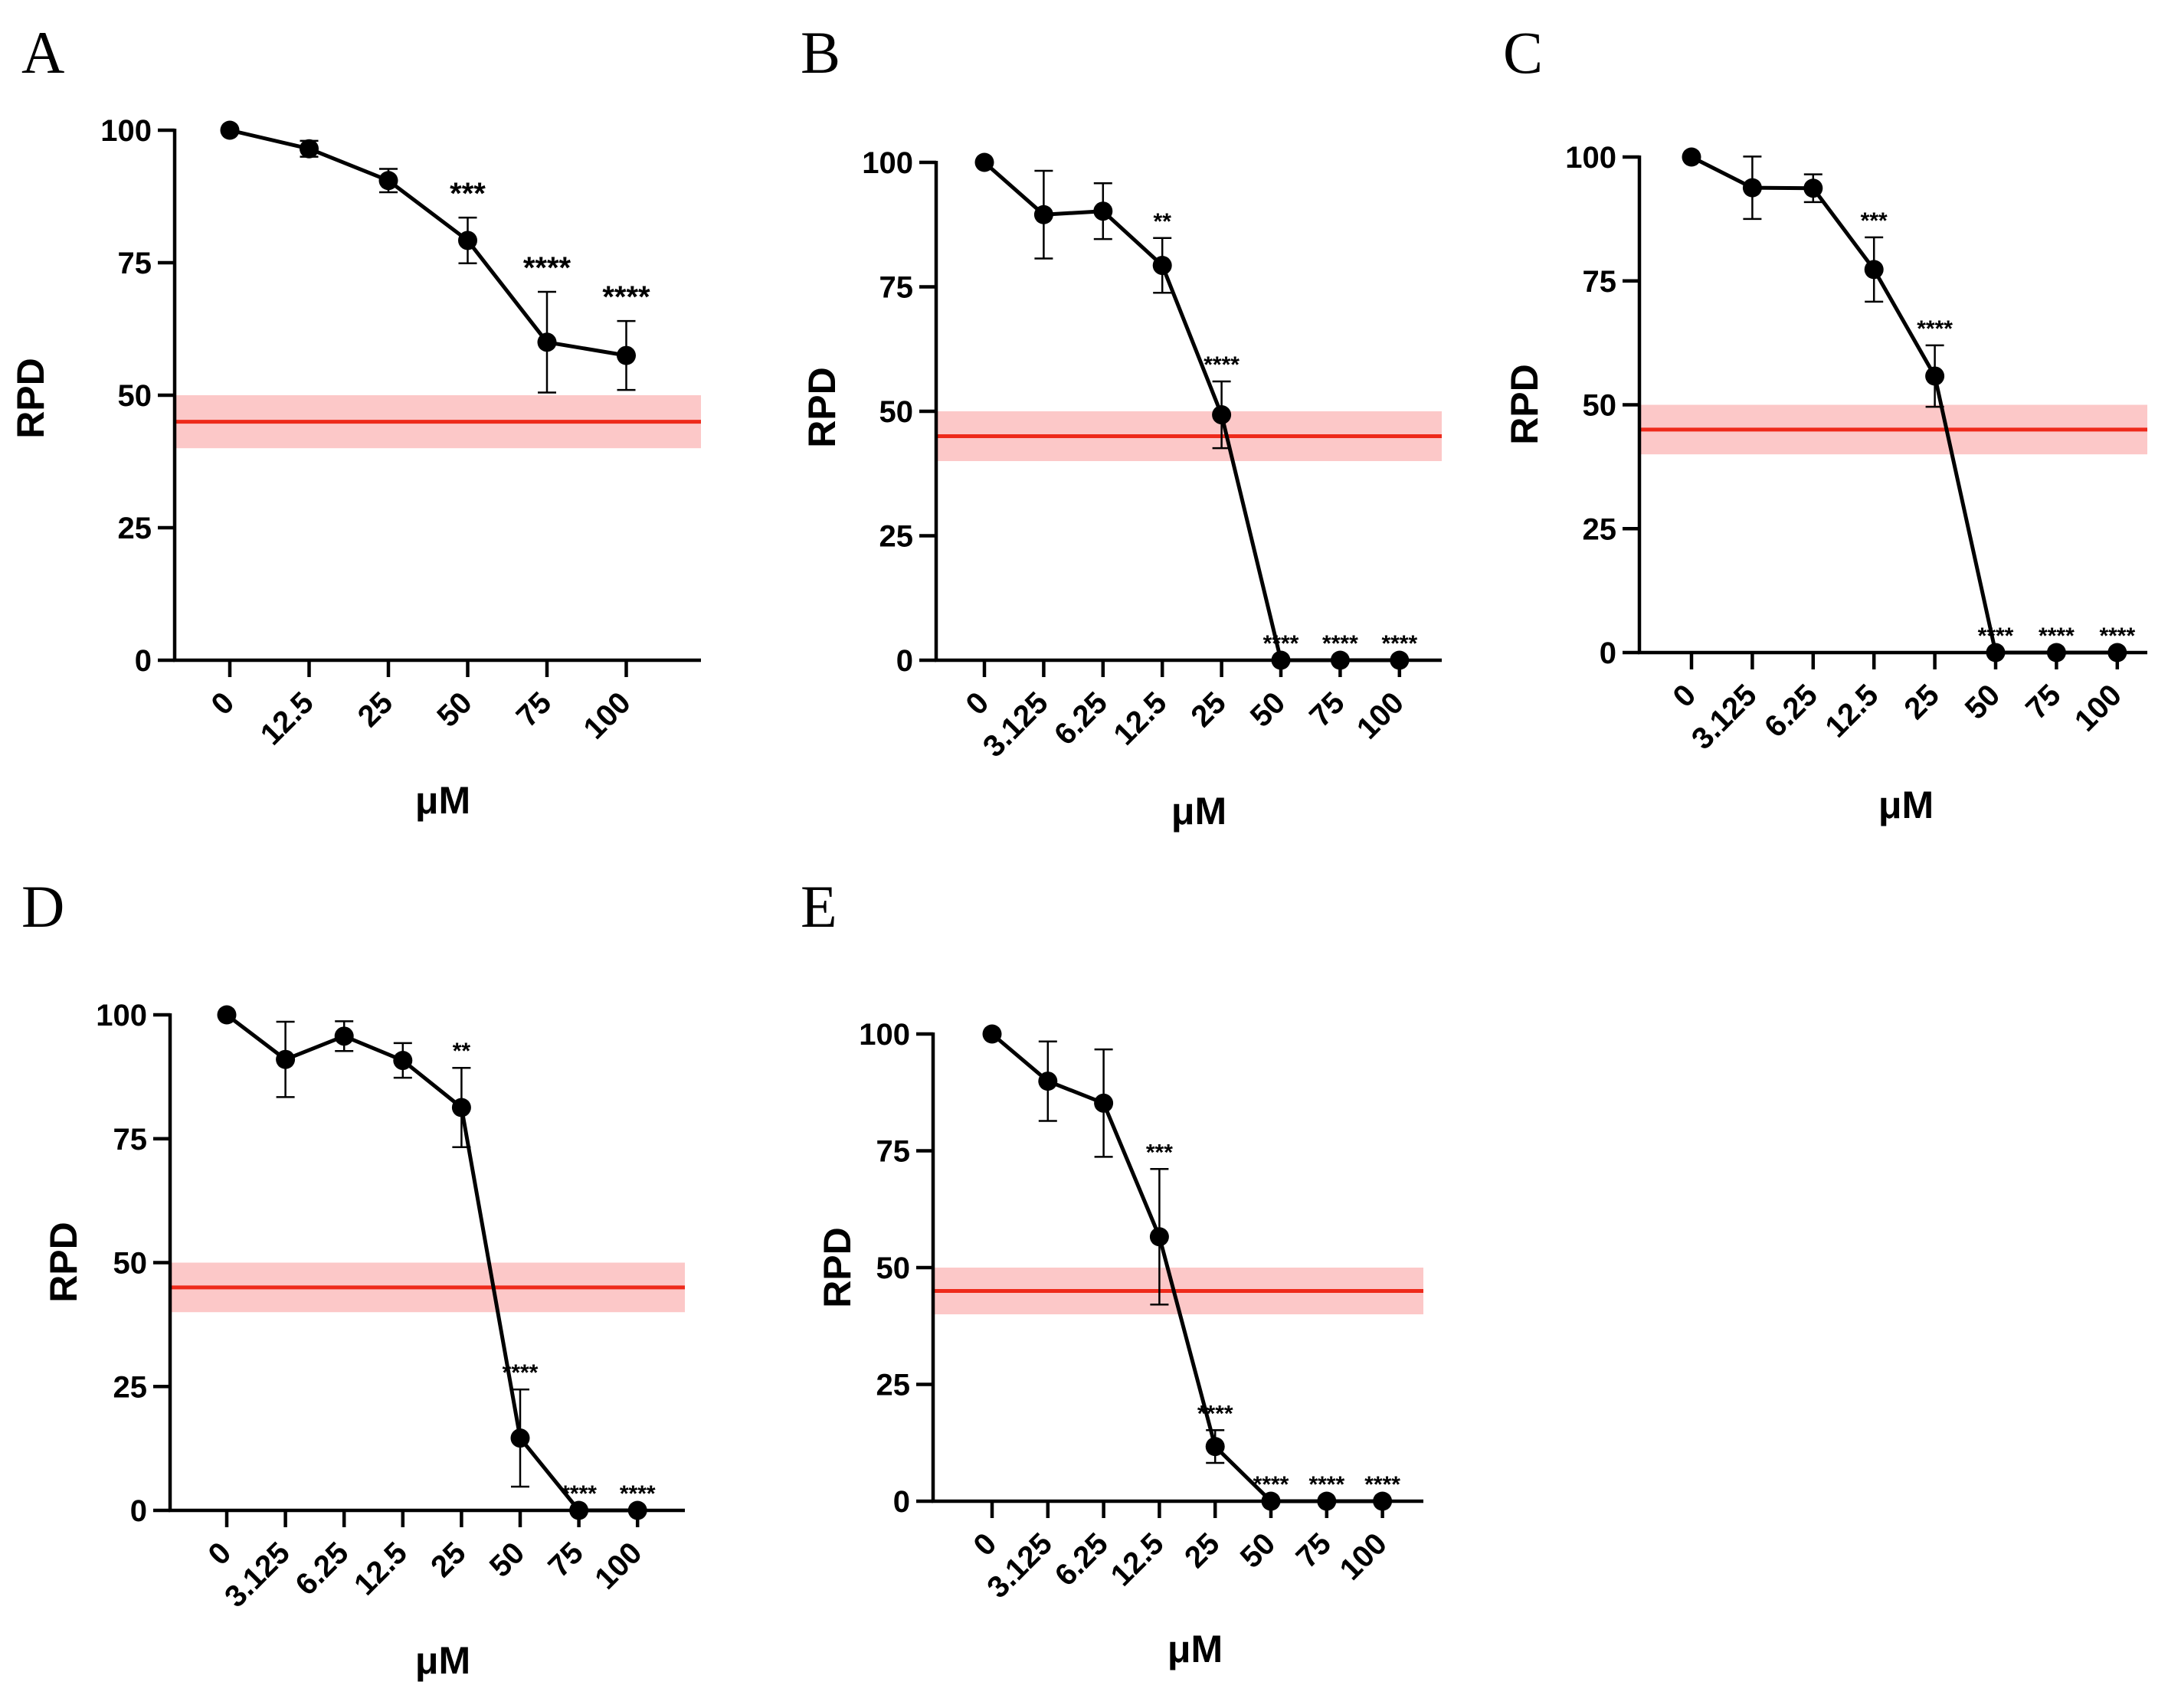  I want to click on panel-letter: E, so click(819, 906).